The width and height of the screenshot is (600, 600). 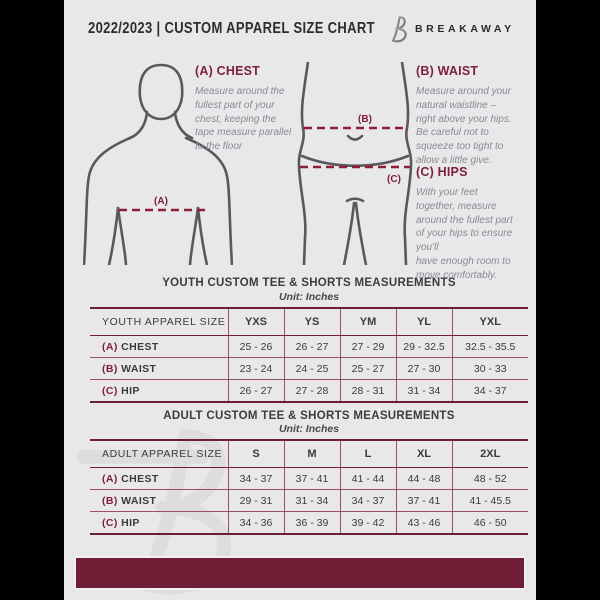 What do you see at coordinates (489, 500) in the screenshot?
I see `size-cell: 41 - 45.5` at bounding box center [489, 500].